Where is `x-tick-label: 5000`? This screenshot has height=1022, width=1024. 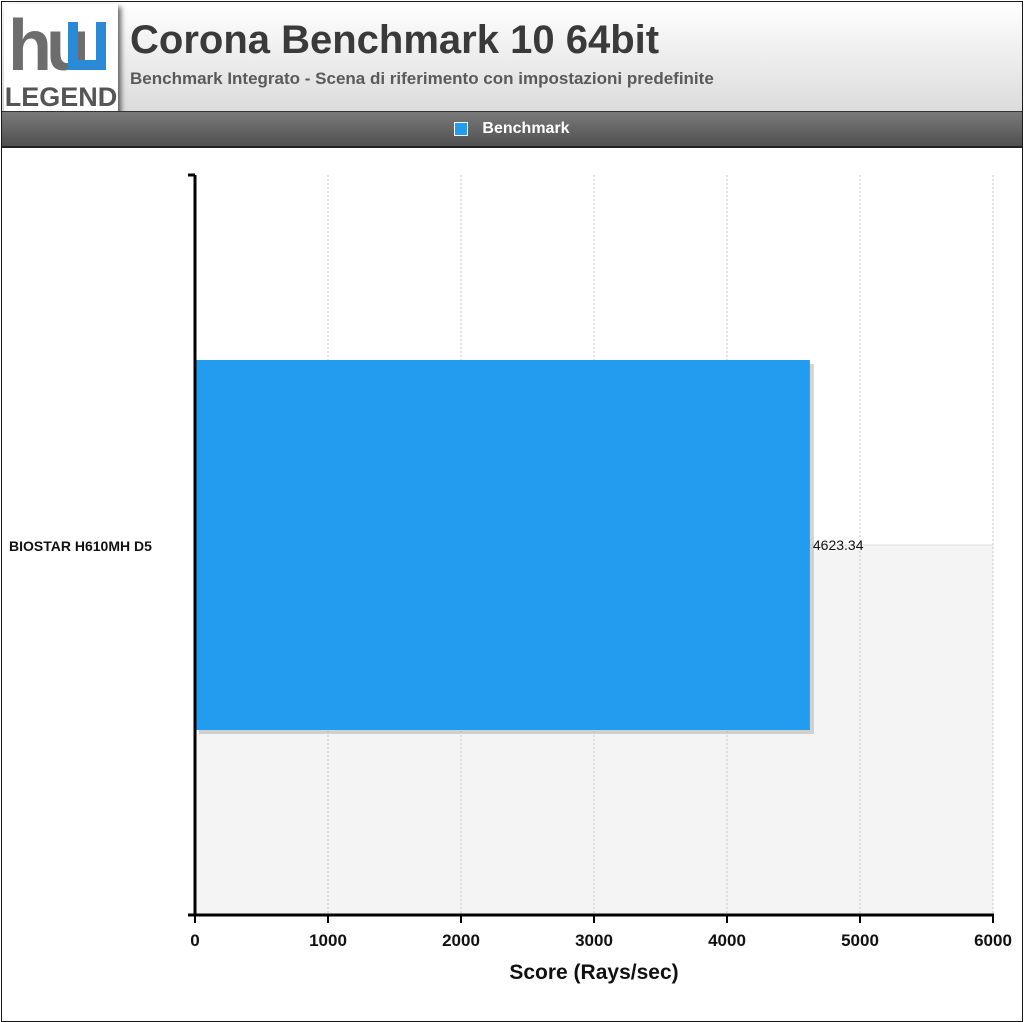
x-tick-label: 5000 is located at coordinates (860, 940).